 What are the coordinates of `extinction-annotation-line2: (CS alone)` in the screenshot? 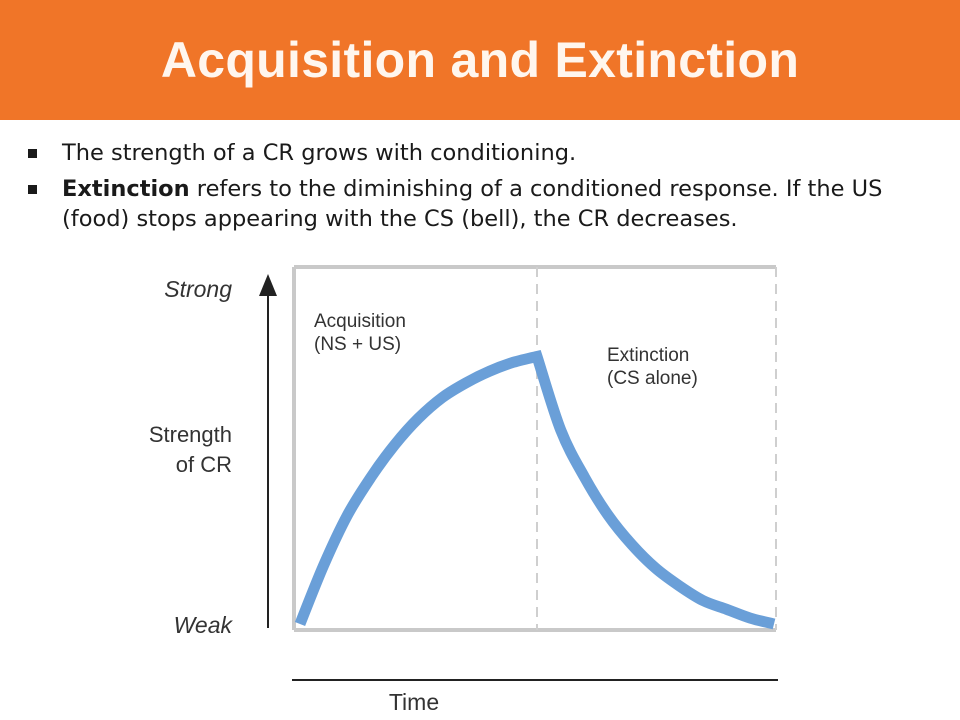 It's located at (652, 378).